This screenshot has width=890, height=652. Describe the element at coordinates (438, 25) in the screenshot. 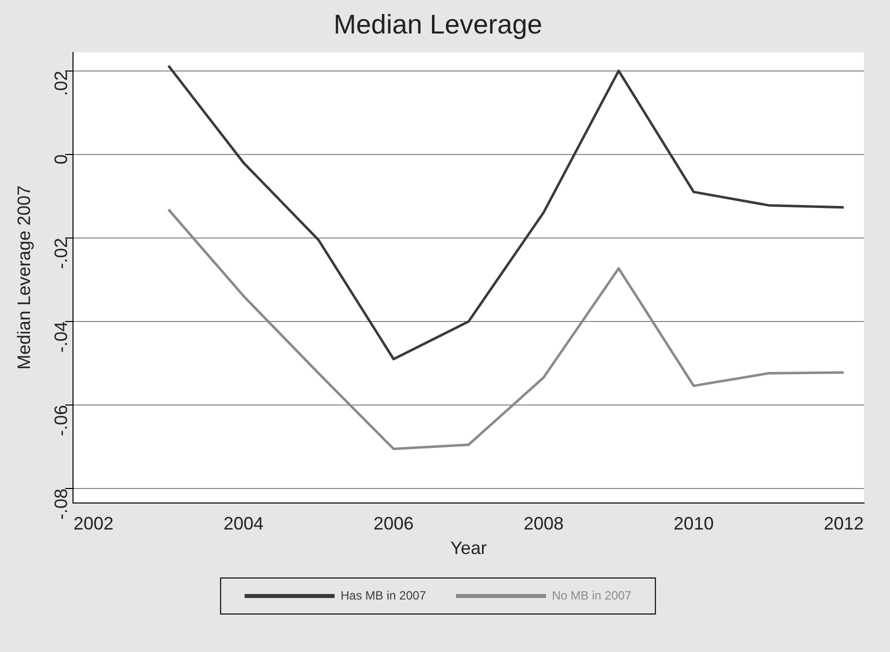

I see `chart-title: Median Leverage` at that location.